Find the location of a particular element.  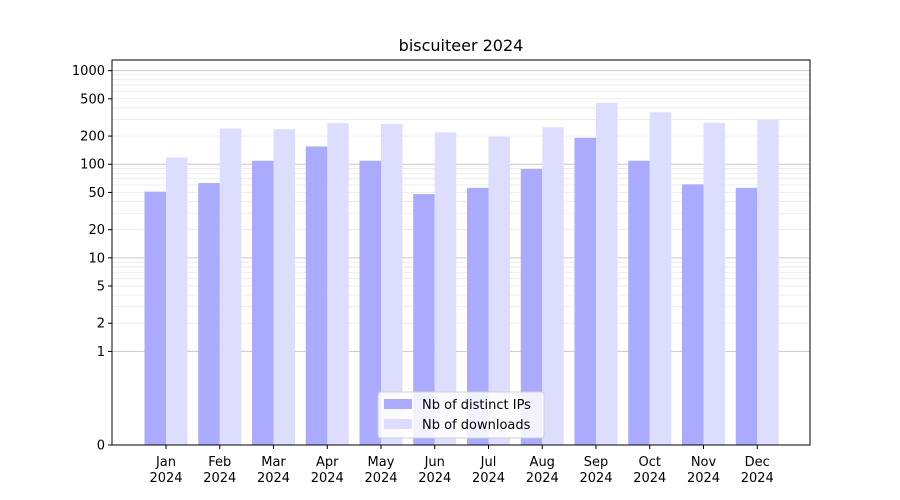

y-tick-label: 200 is located at coordinates (92, 137).